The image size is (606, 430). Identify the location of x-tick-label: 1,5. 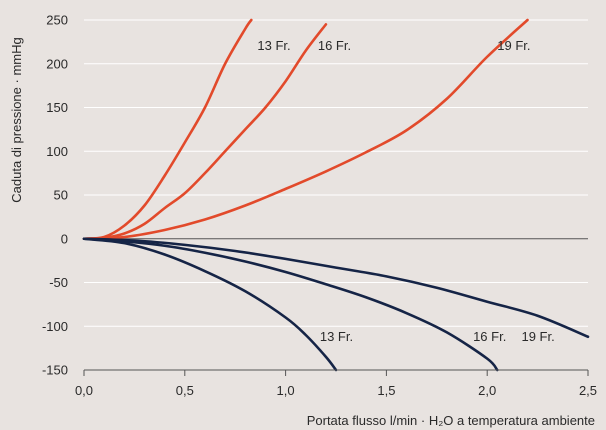
(386, 390).